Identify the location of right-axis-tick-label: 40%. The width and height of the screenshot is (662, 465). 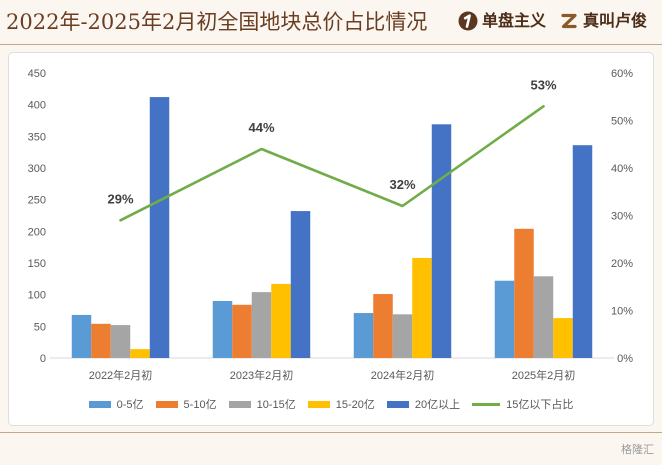
(622, 169).